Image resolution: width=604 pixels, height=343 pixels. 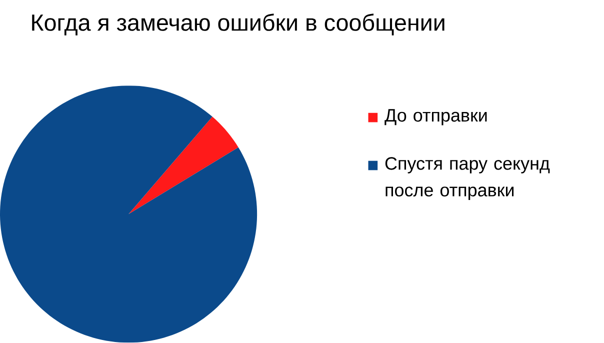 What do you see at coordinates (467, 178) in the screenshot?
I see `legend-label: Спустя пару секунд после отправки` at bounding box center [467, 178].